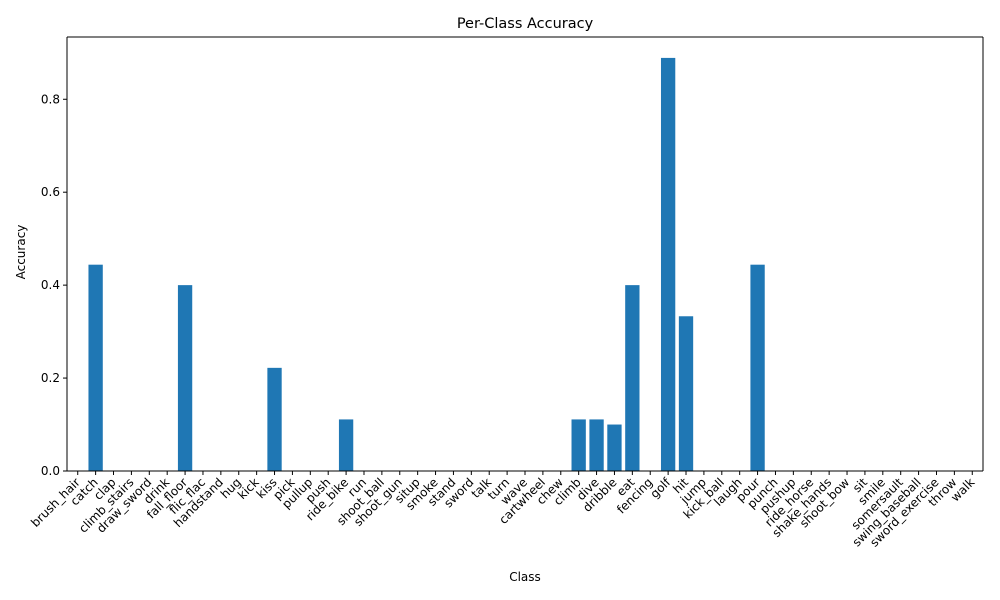  What do you see at coordinates (596, 445) in the screenshot?
I see `bar-dive` at bounding box center [596, 445].